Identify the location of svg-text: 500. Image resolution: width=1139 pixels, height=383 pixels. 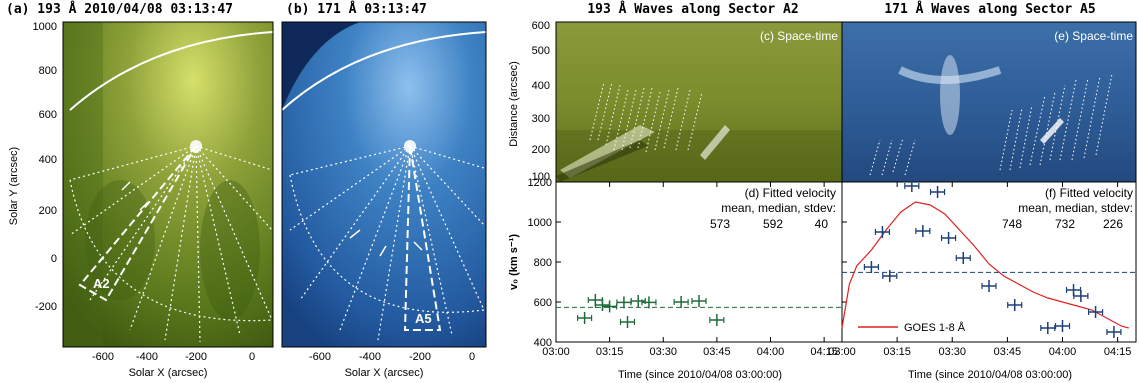
(541, 51).